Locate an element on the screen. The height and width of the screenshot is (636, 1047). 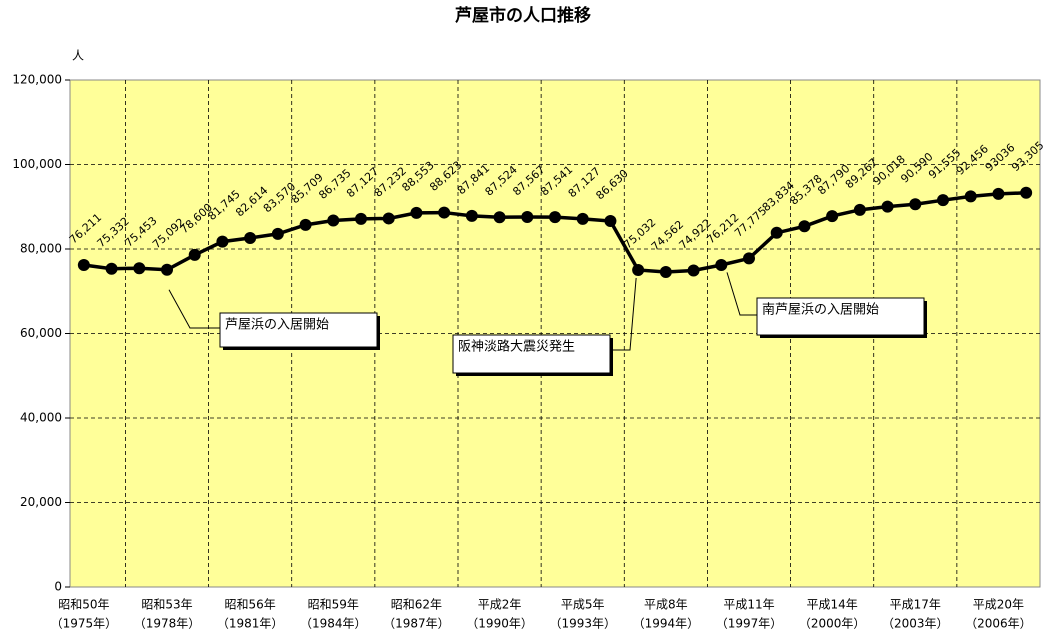
x-tick-label: 昭和53年 is located at coordinates (166, 605).